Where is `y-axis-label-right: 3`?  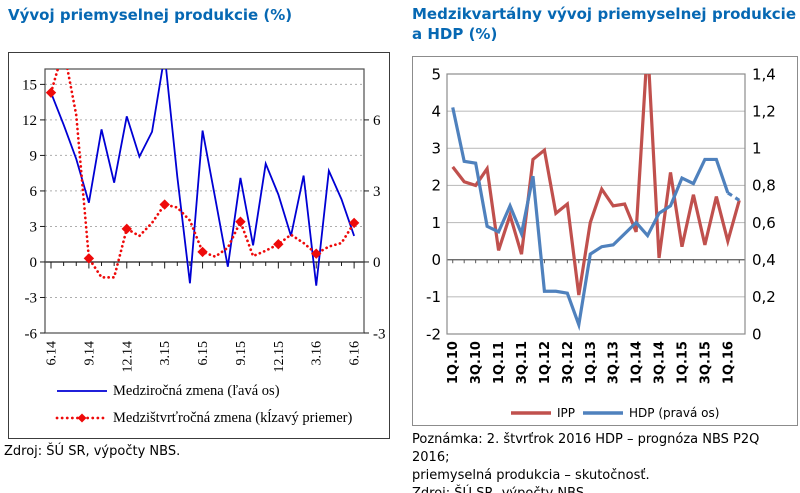 y-axis-label-right: 3 is located at coordinates (377, 192).